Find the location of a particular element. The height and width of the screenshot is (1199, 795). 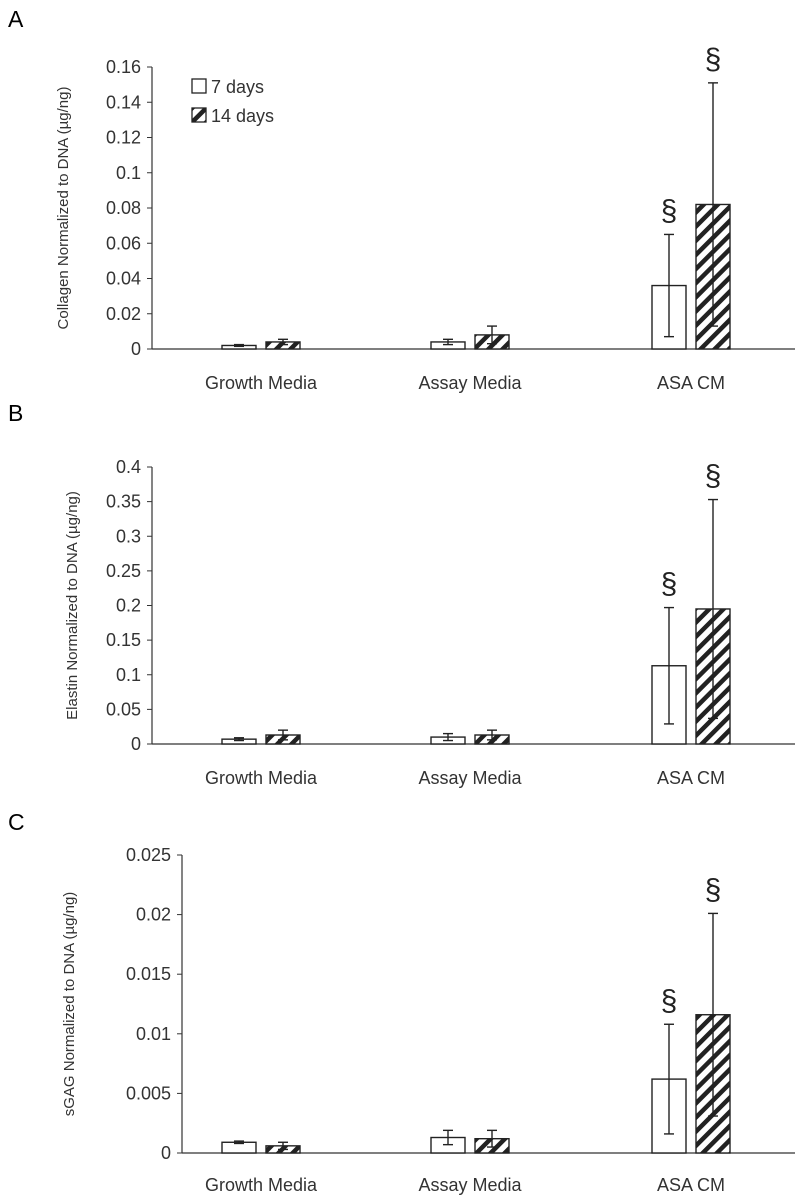

panel-letter: B is located at coordinates (15, 413).